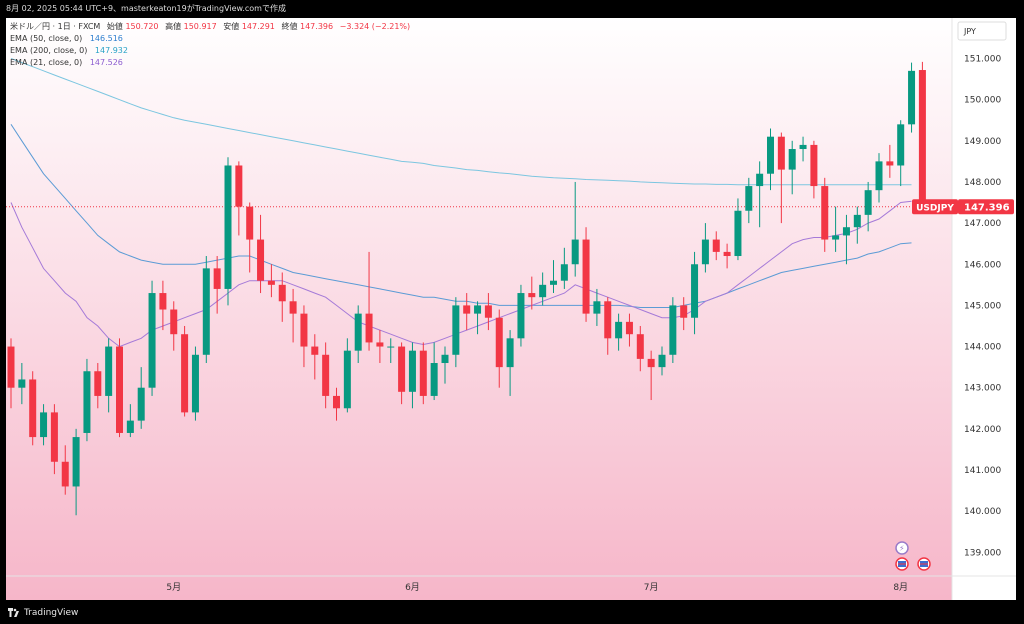  I want to click on time-tick-label: 8月, so click(900, 587).